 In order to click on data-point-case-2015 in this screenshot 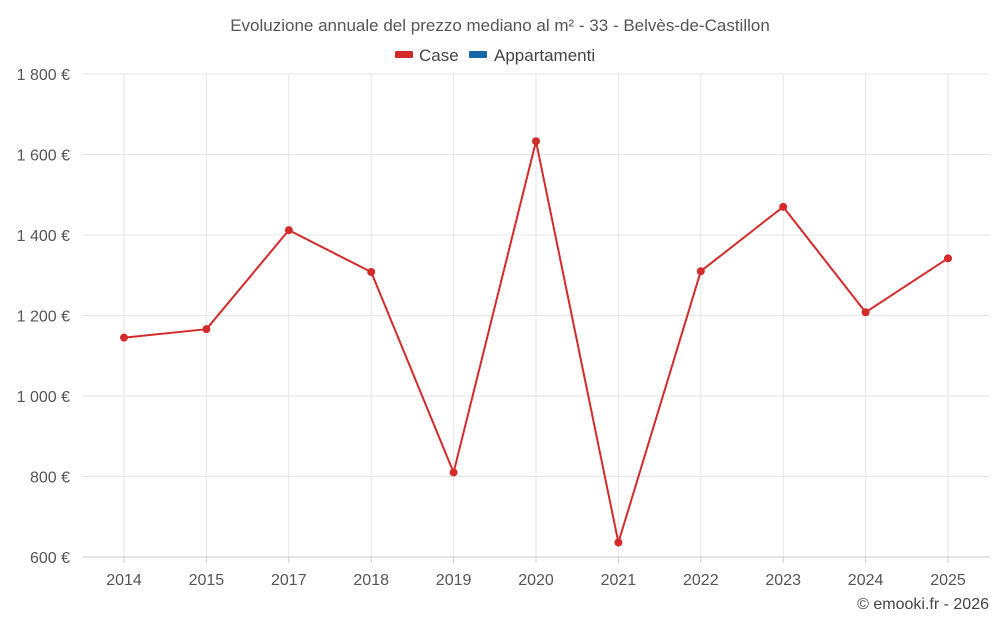, I will do `click(206, 329)`.